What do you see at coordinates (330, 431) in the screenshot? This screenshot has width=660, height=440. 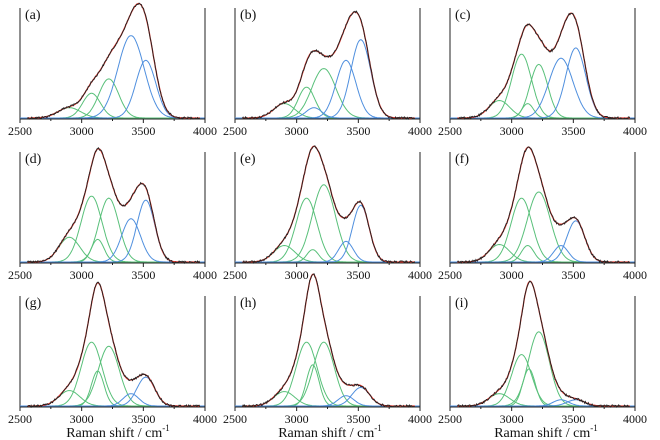 I see `x-axis-label-col2: Raman shift / cm-1` at bounding box center [330, 431].